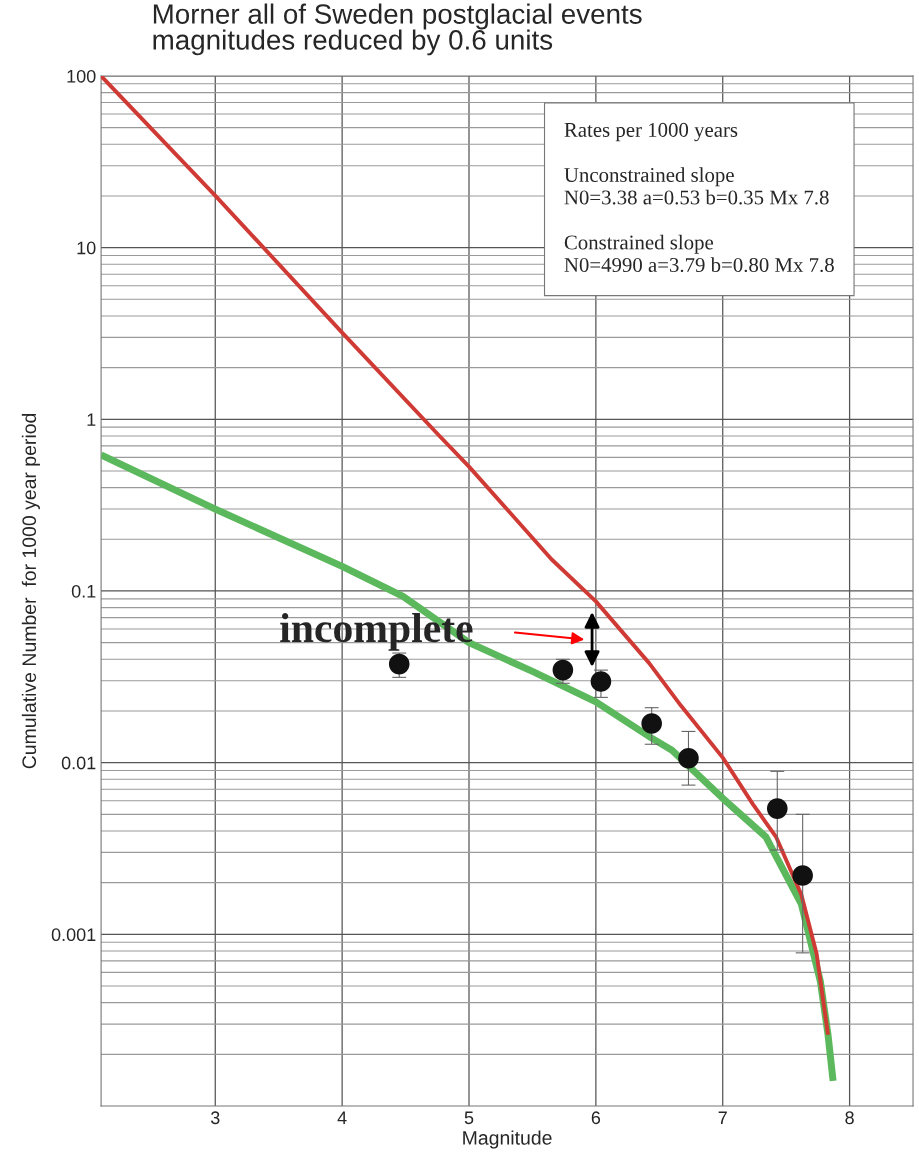 The image size is (919, 1163). I want to click on y-tick-label: 0.1, so click(83, 591).